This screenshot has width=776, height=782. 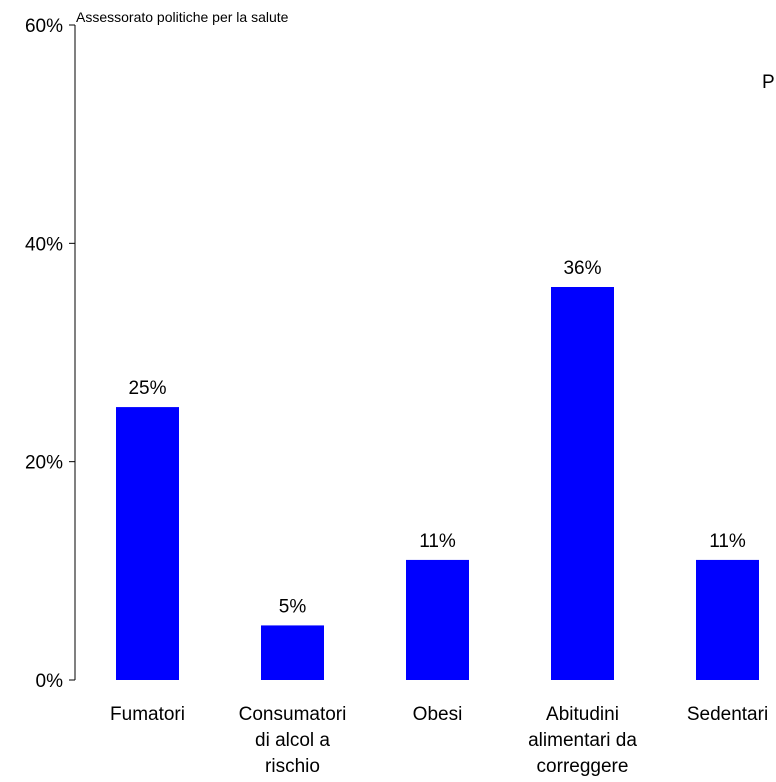 What do you see at coordinates (44, 244) in the screenshot?
I see `y-tick-label: 40%` at bounding box center [44, 244].